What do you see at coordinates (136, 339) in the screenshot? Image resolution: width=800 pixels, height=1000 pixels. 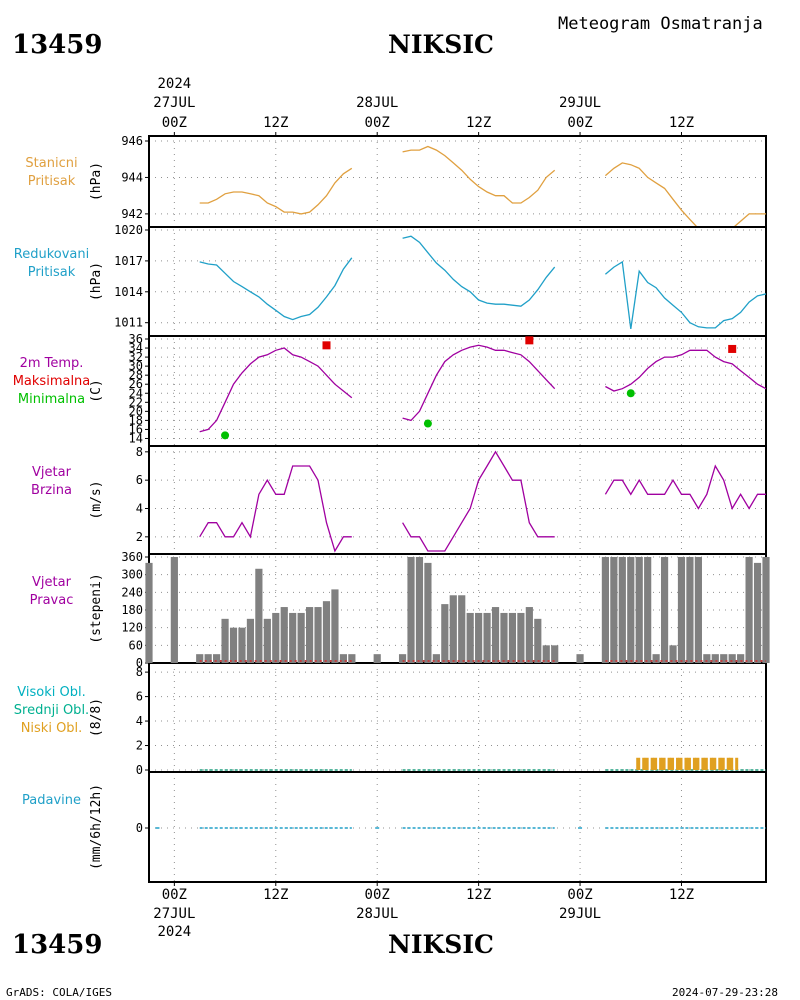 I see `y-tick-label: 36` at bounding box center [136, 339].